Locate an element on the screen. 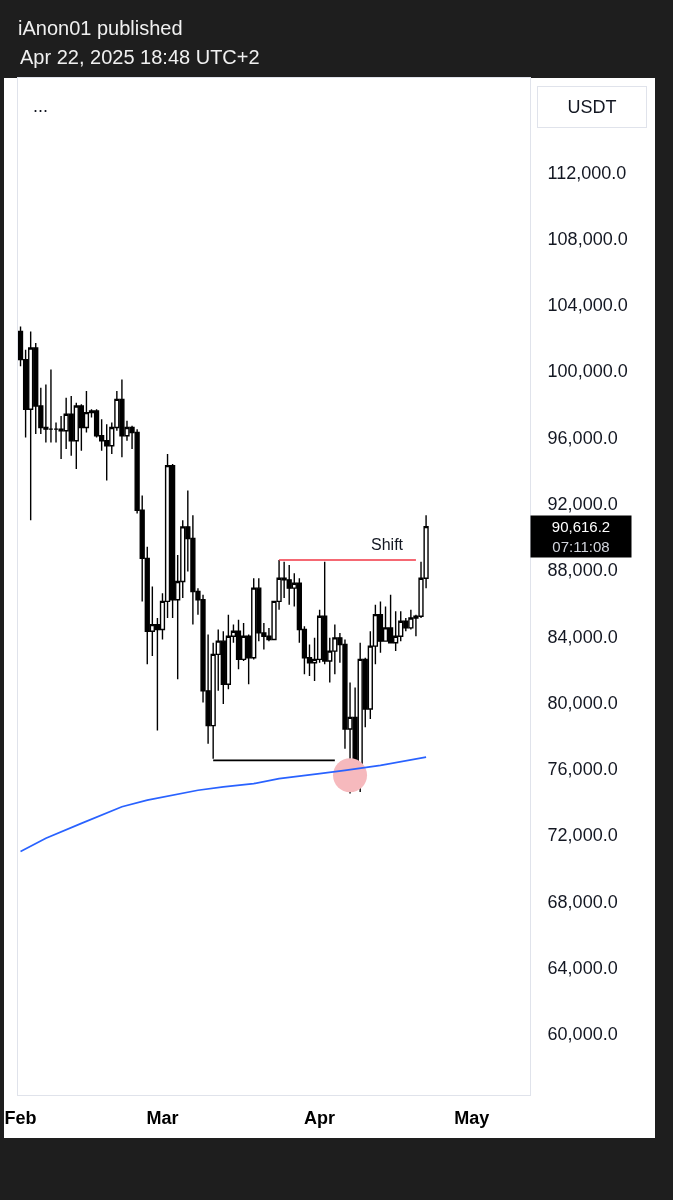 This screenshot has height=1200, width=673. y-tick-label: 108,000.0 is located at coordinates (587, 238).